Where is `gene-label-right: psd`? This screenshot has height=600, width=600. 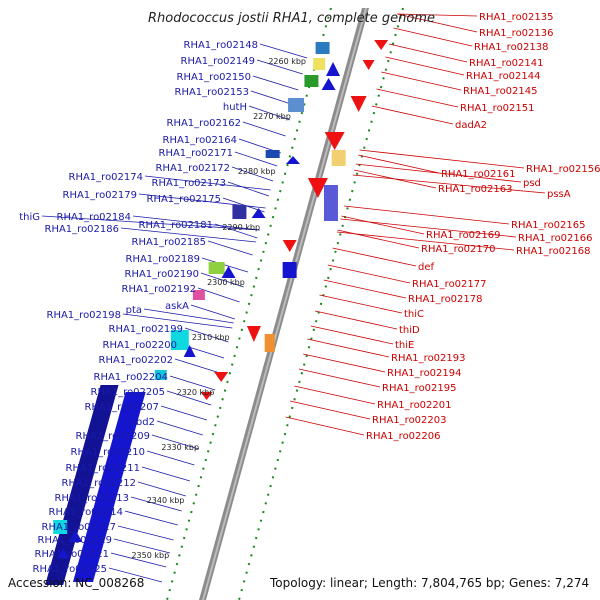 gene-label-right: psd is located at coordinates (532, 183).